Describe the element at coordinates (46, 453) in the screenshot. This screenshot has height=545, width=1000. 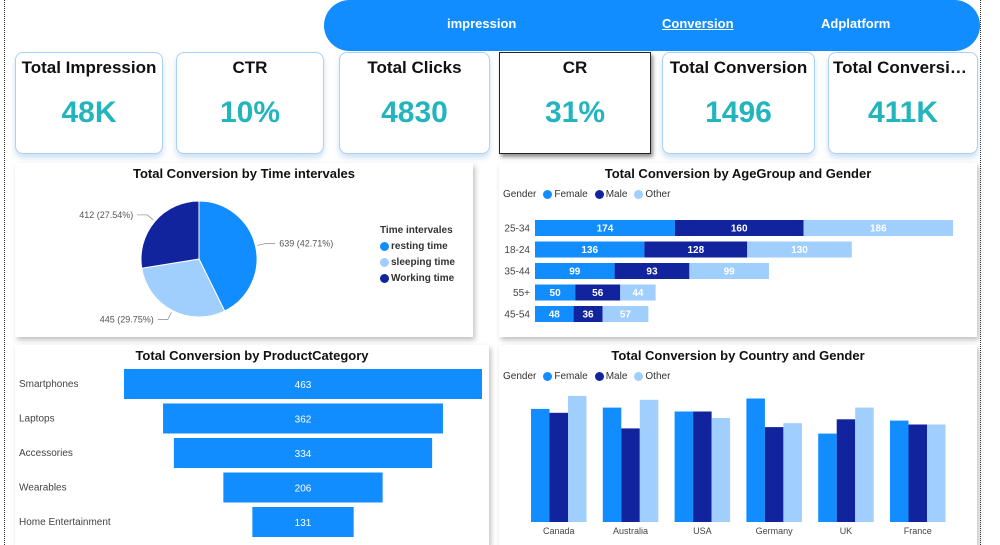
I see `product-category-label: Accessories` at that location.